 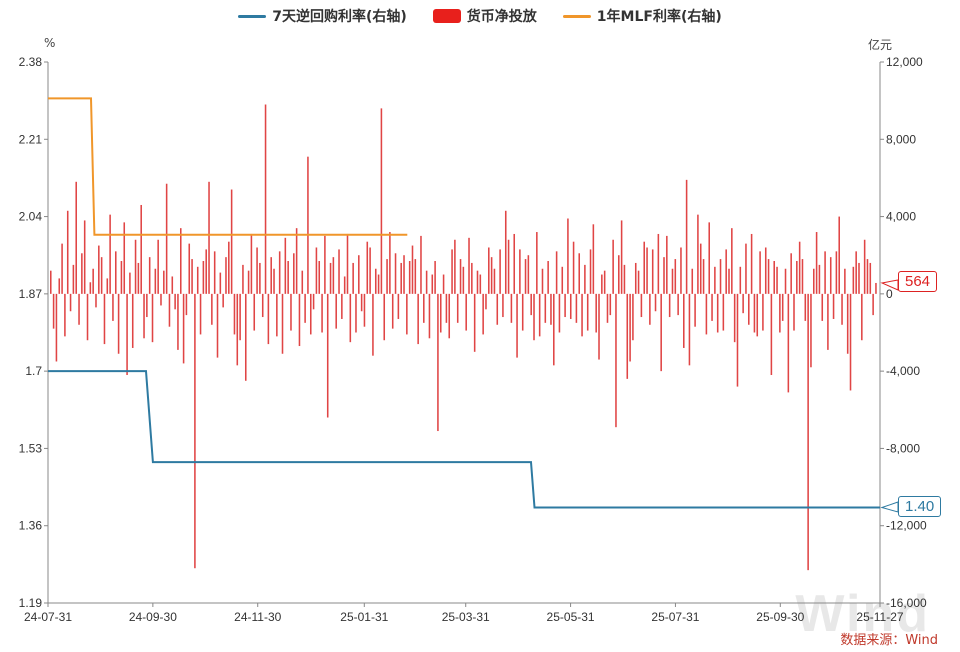 I want to click on data-source-note: 数据来源：Wind, so click(x=889, y=640).